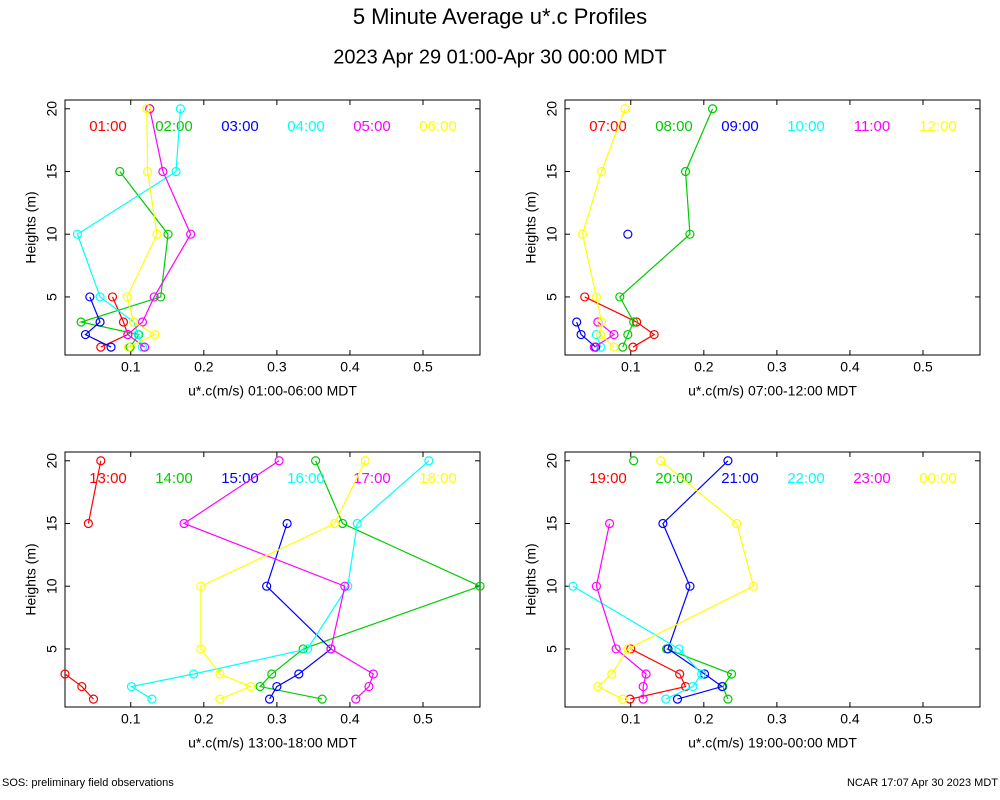 The width and height of the screenshot is (1000, 800). What do you see at coordinates (438, 478) in the screenshot?
I see `legend-entry: 18:00` at bounding box center [438, 478].